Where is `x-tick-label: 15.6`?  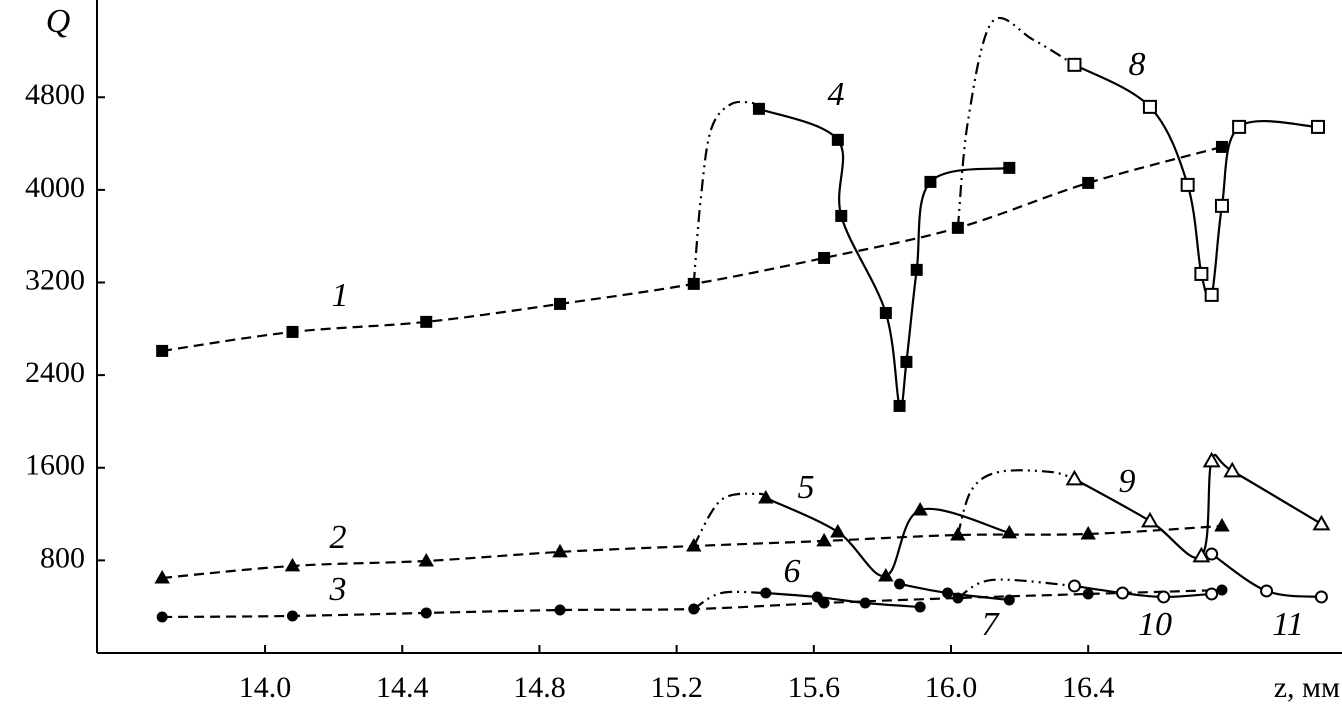
x-tick-label: 15.6 is located at coordinates (814, 687).